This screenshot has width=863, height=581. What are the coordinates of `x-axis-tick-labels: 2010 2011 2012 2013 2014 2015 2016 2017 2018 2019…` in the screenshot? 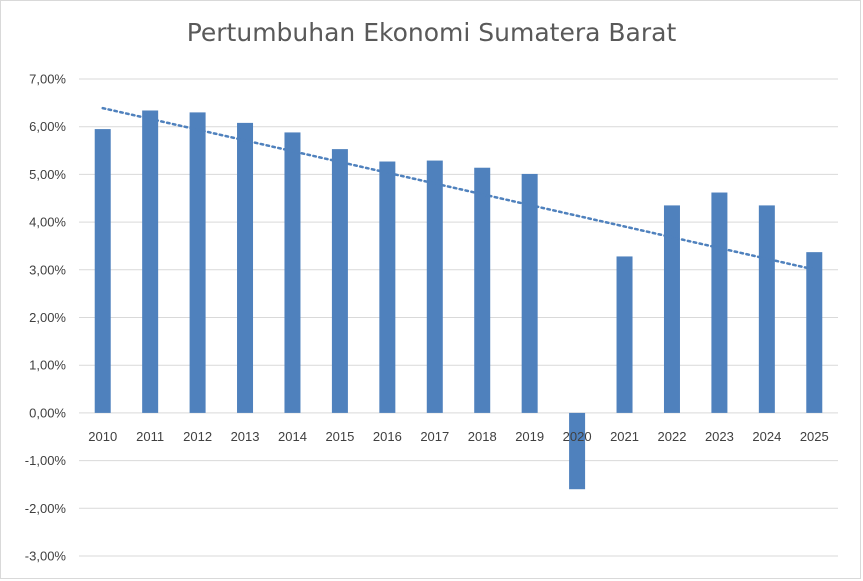 It's located at (458, 436).